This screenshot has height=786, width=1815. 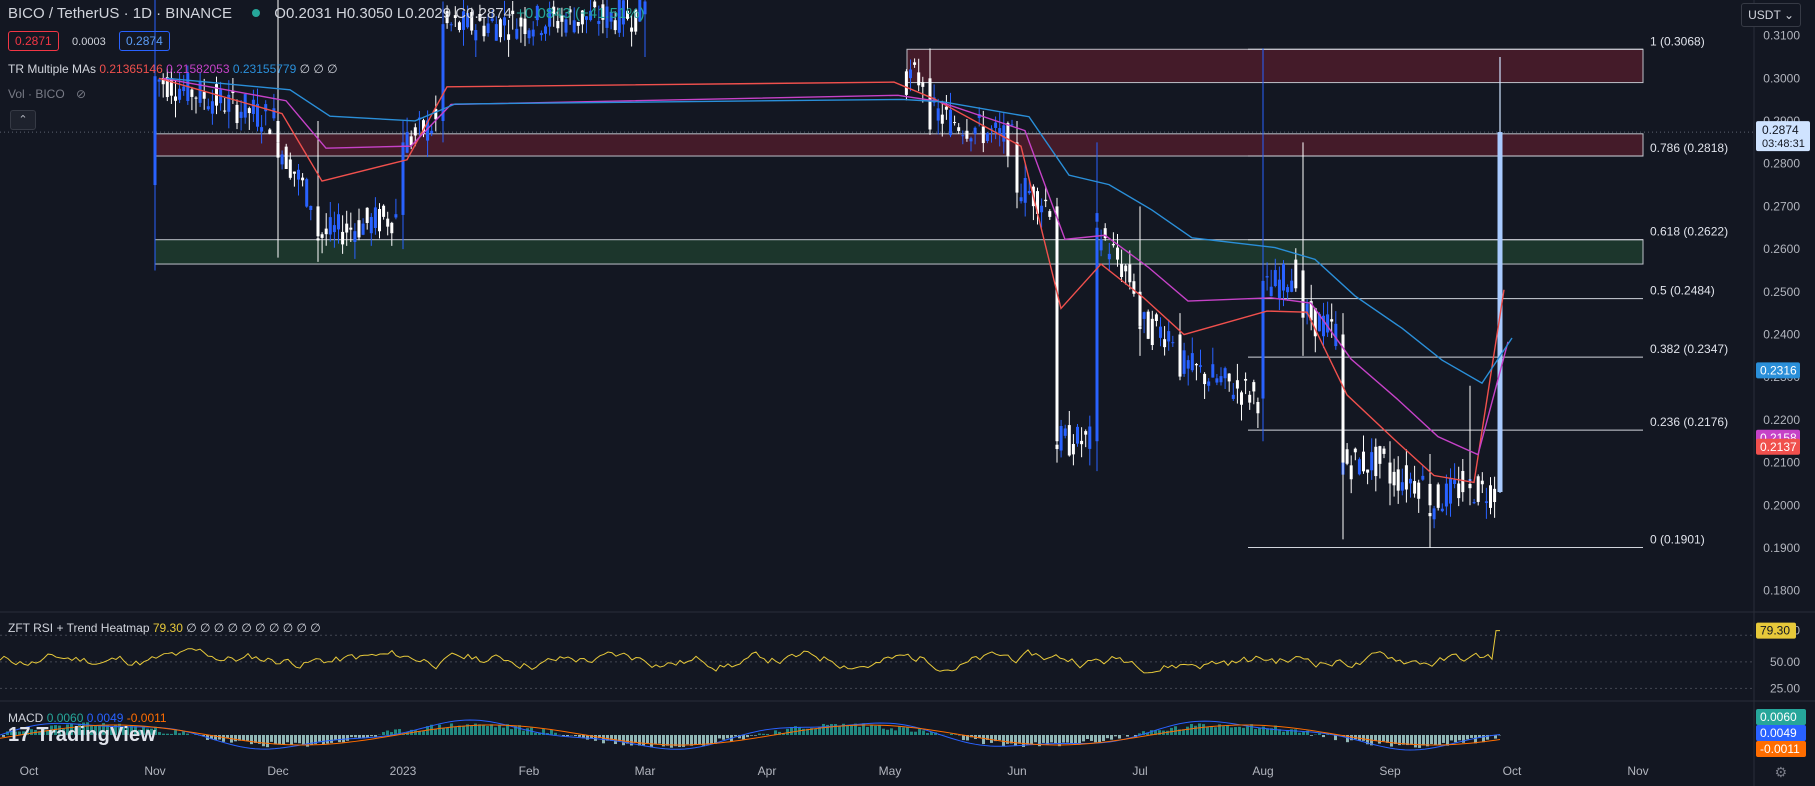 I want to click on macd-line, so click(x=750, y=735).